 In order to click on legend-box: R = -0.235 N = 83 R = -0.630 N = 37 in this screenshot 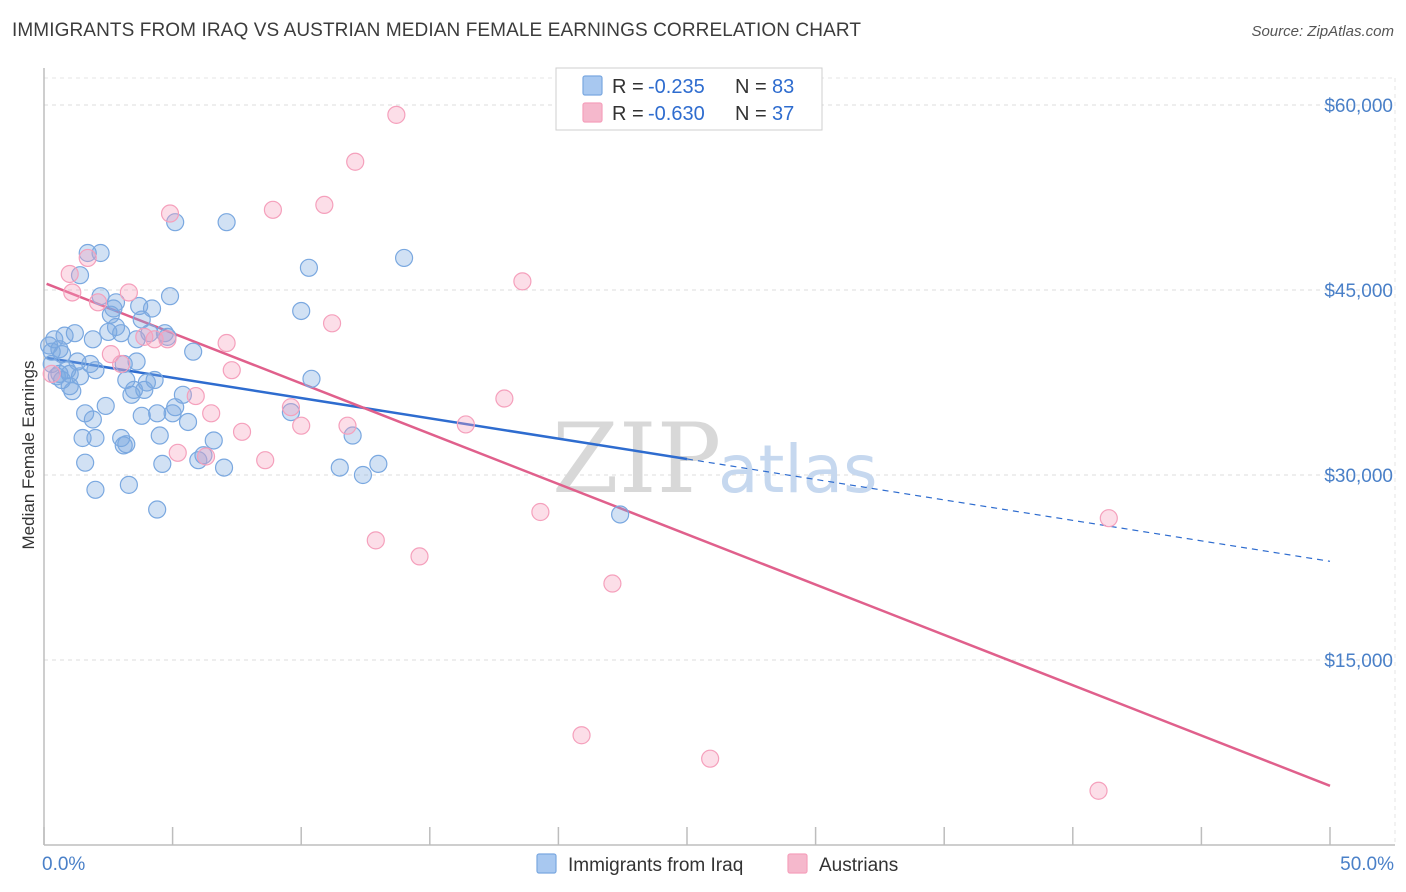, I will do `click(689, 99)`.